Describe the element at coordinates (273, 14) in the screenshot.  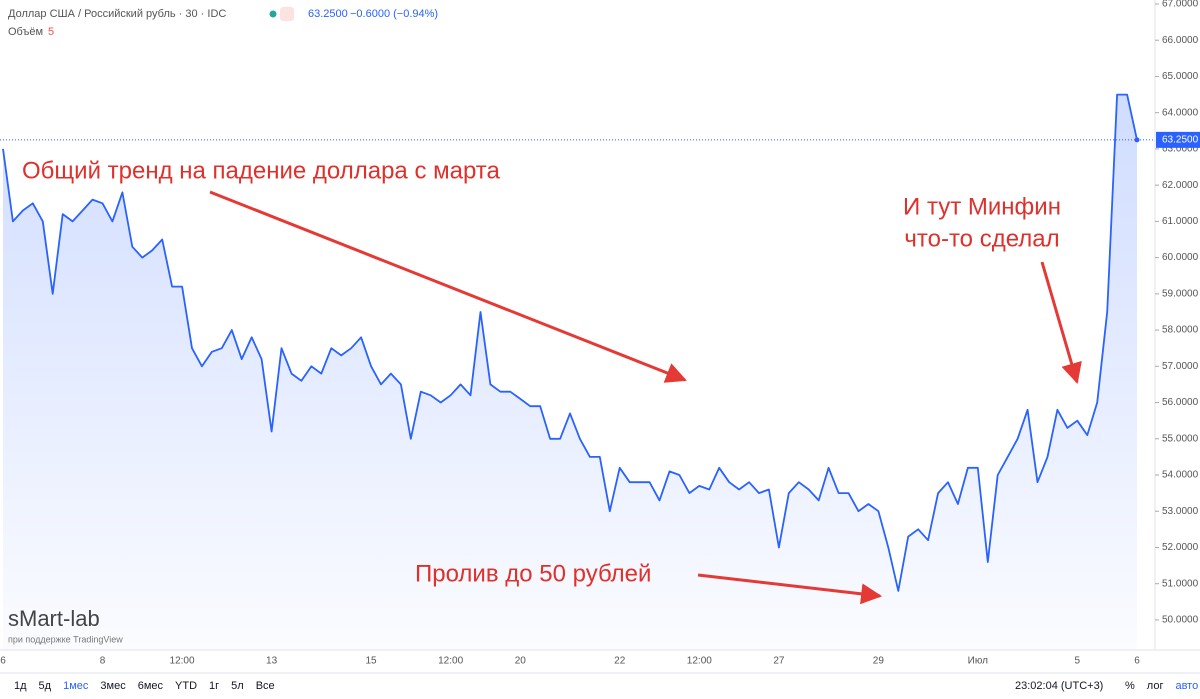
I see `status-dot` at that location.